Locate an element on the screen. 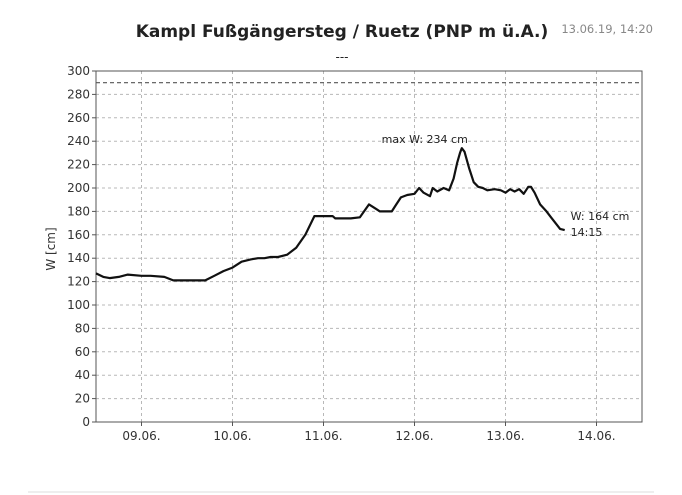 This screenshot has height=495, width=682. y-tick-label: 0 is located at coordinates (86, 422).